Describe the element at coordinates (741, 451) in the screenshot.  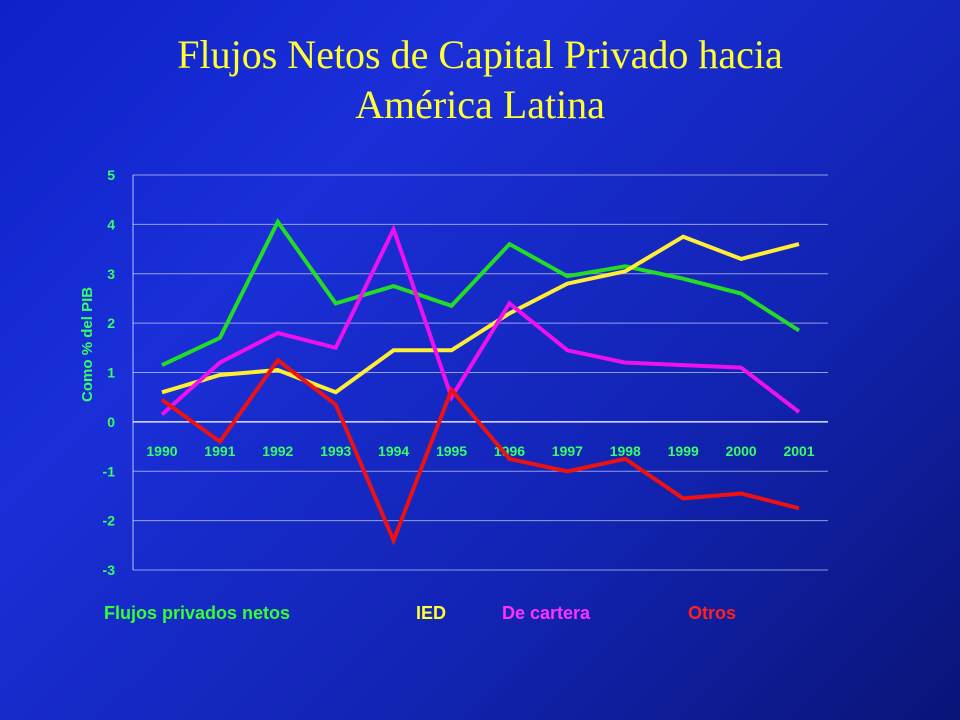
I see `x-tick-label: 2000` at that location.